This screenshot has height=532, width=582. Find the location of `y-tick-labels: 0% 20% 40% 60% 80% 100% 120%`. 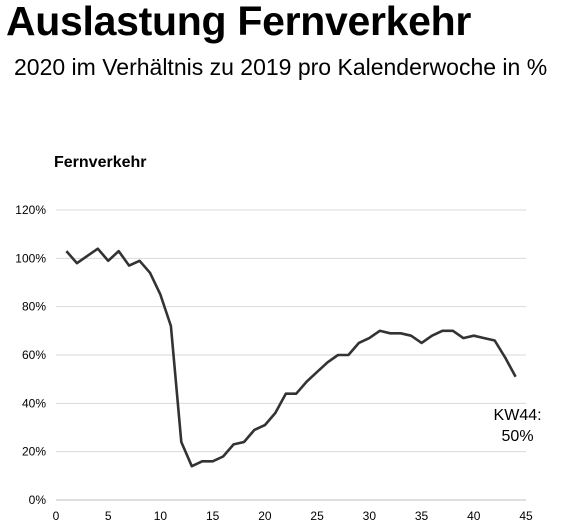

y-tick-labels: 0% 20% 40% 60% 80% 100% 120% is located at coordinates (30, 355).